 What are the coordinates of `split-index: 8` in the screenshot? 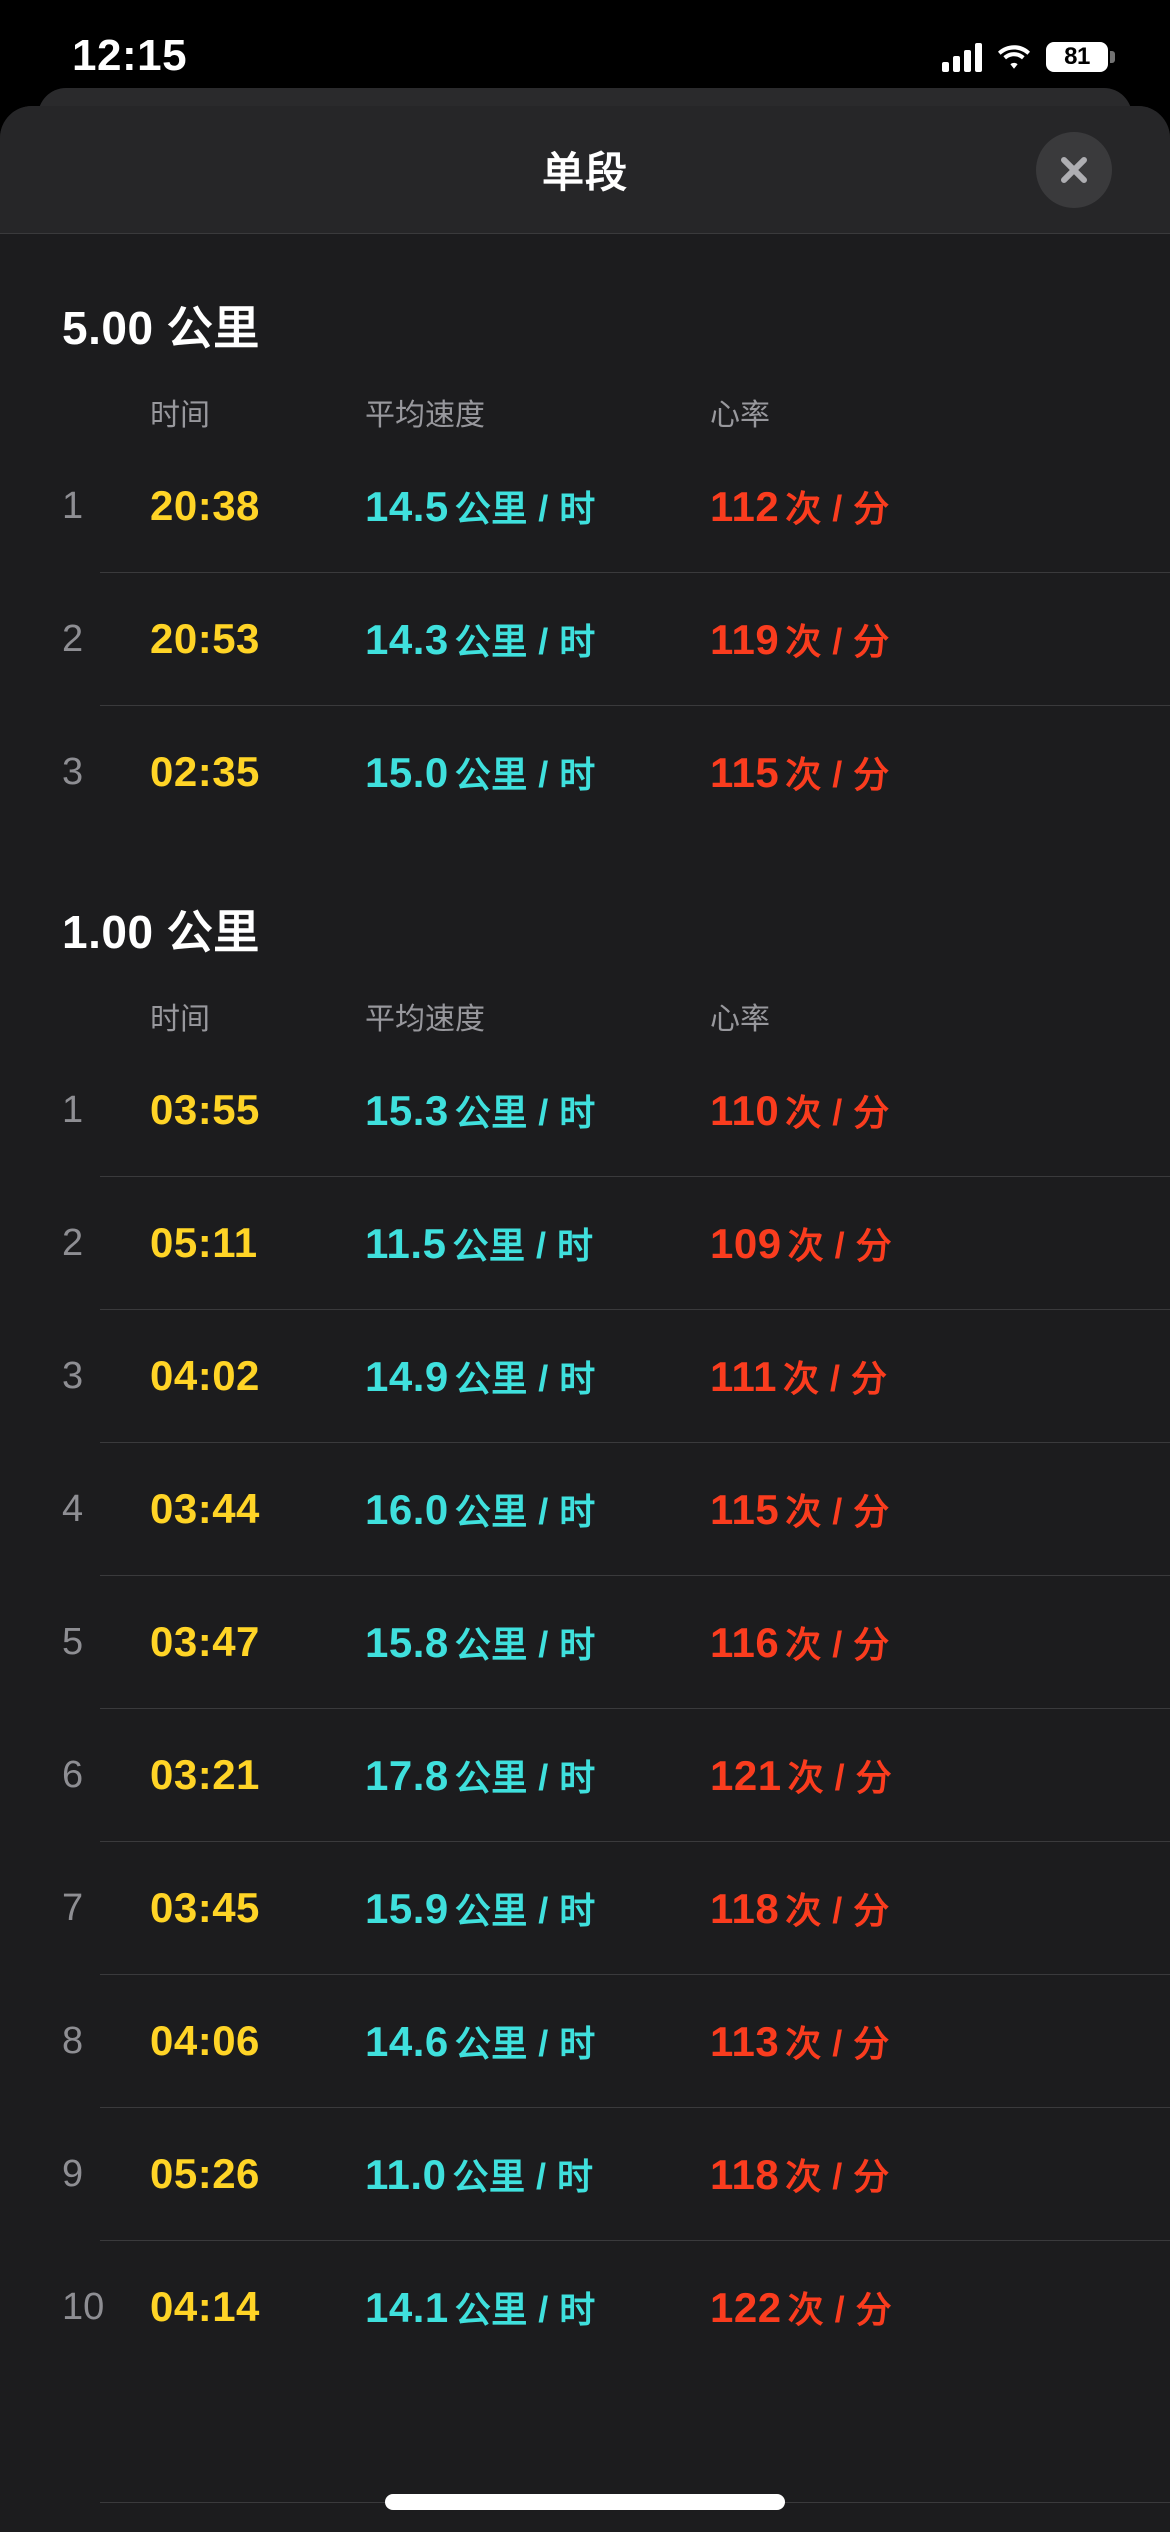 It's located at (73, 2040).